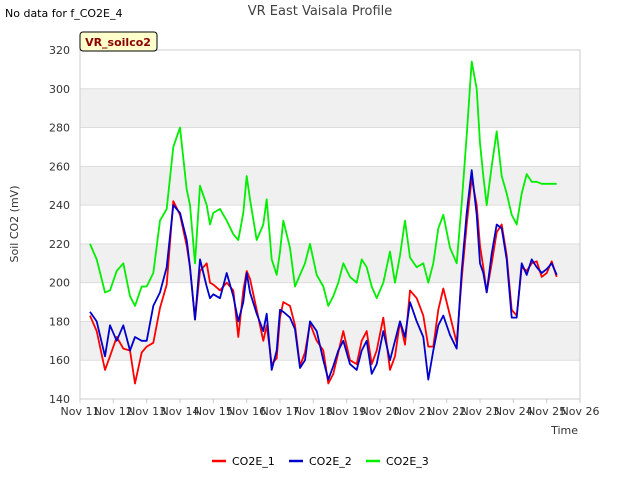 The width and height of the screenshot is (640, 480). I want to click on legend-badge-label: VR_soilco2, so click(118, 42).